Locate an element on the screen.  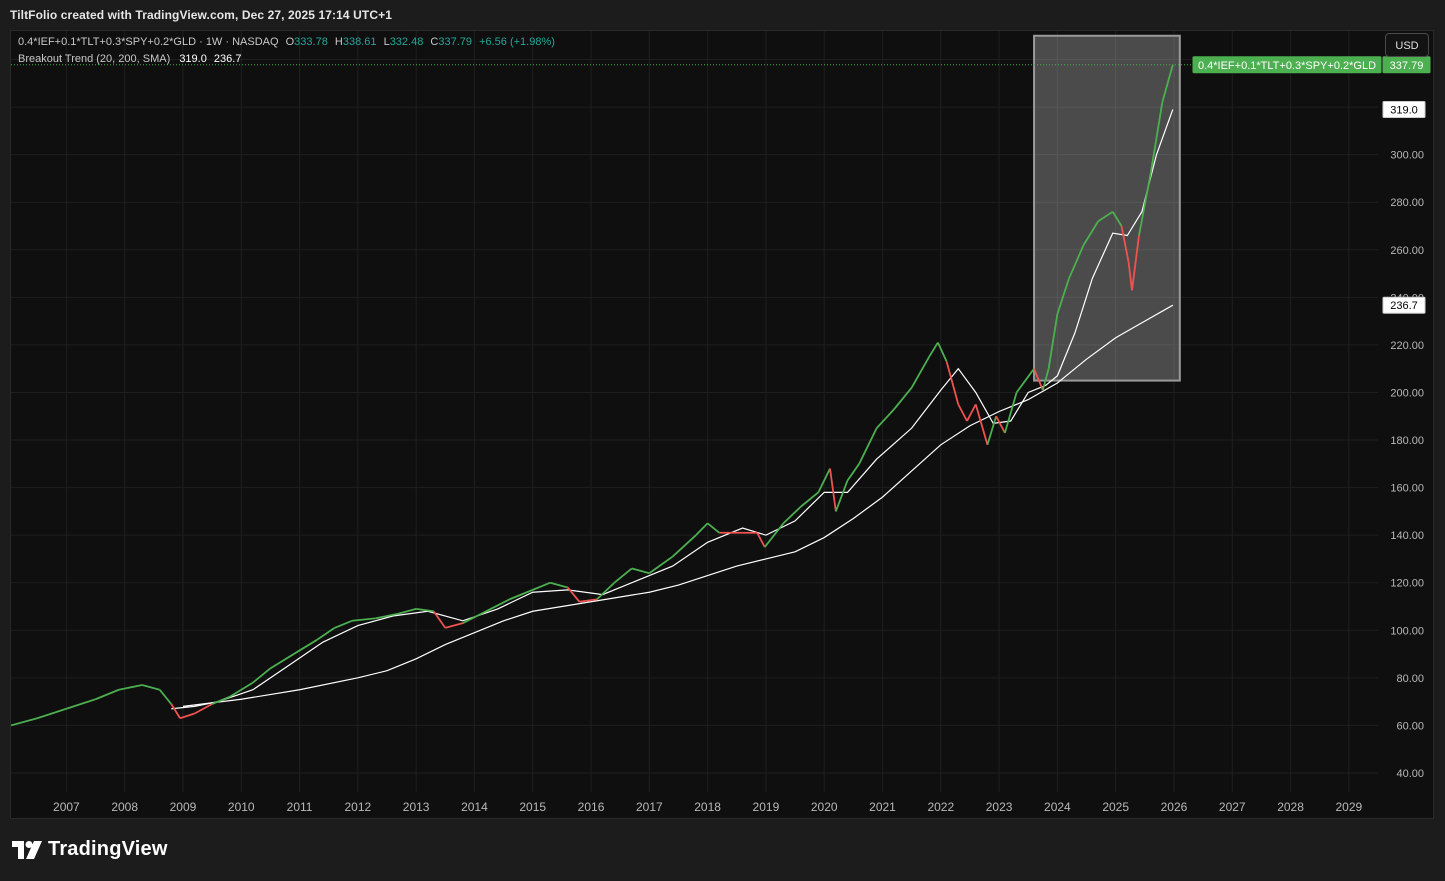
high-value: 338.61 is located at coordinates (359, 42).